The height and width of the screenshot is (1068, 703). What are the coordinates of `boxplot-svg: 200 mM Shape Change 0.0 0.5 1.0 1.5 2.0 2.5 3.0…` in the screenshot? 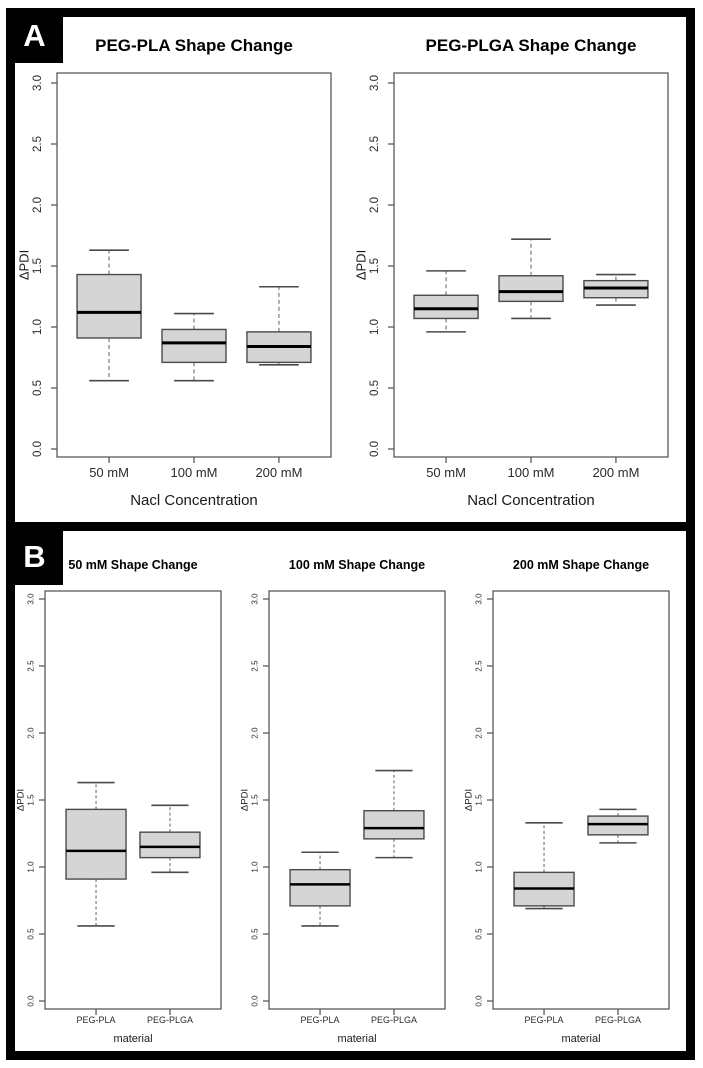 It's located at (567, 801).